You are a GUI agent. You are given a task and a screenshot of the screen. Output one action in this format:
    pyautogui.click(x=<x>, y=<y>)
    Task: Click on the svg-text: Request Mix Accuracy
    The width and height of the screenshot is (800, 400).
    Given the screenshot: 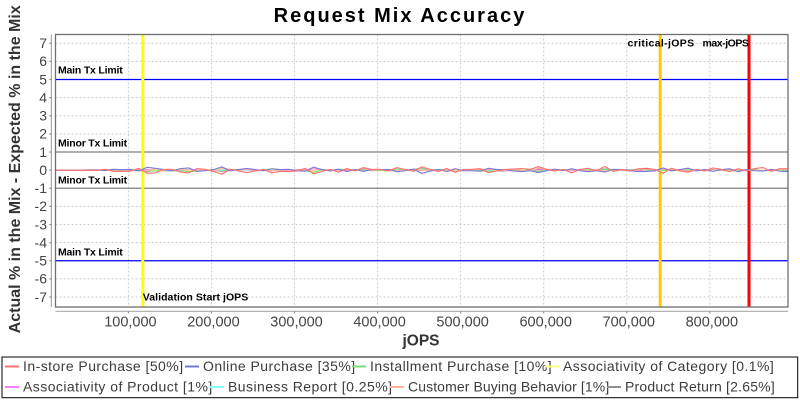 What is the action you would take?
    pyautogui.click(x=400, y=16)
    